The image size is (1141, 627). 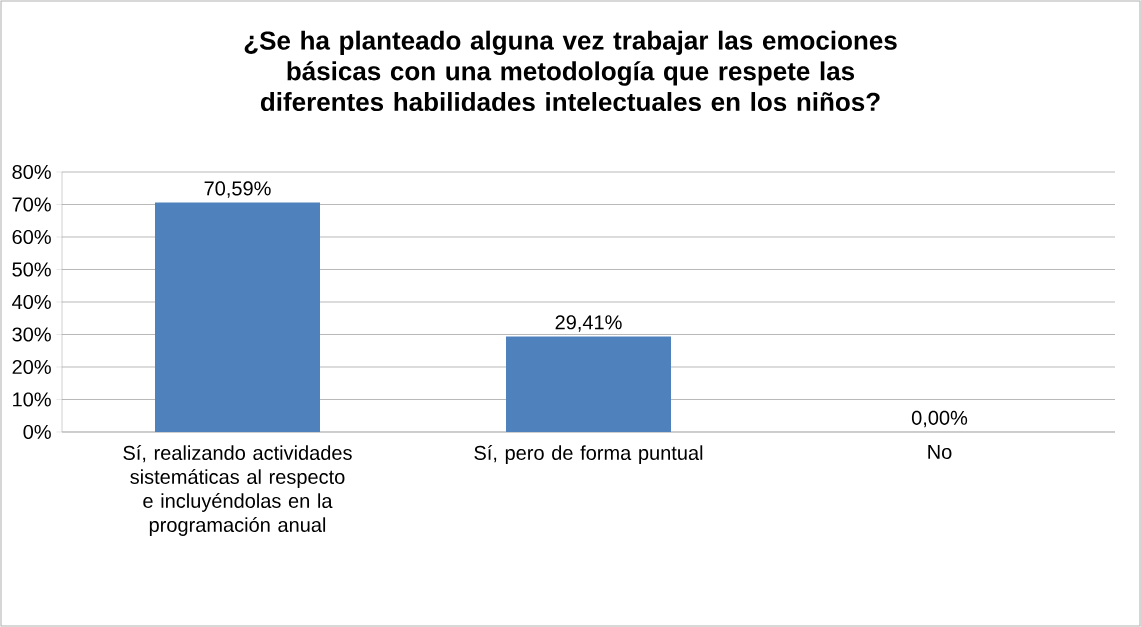 What do you see at coordinates (237, 189) in the screenshot?
I see `data-label: 70,59%` at bounding box center [237, 189].